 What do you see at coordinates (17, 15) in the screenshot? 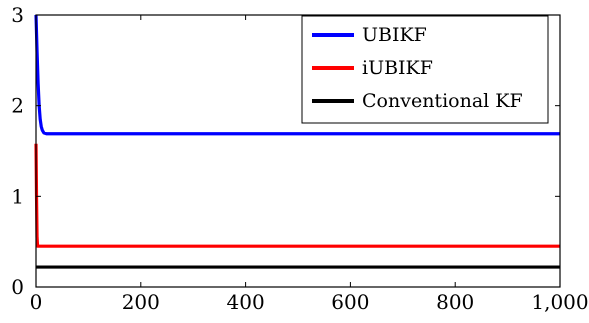
I see `y-tick-label: 3` at bounding box center [17, 15].